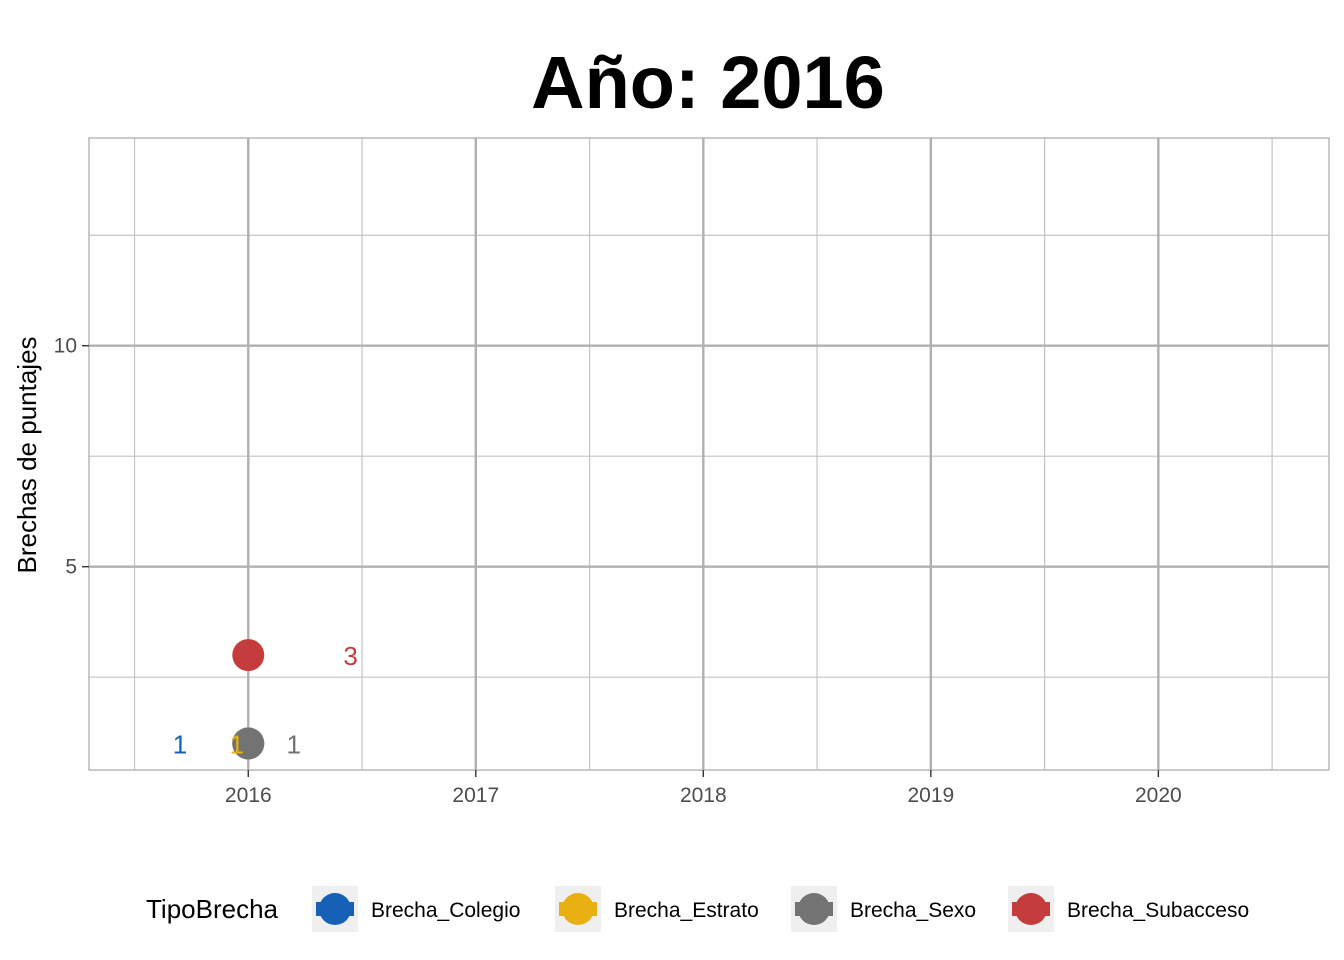  Describe the element at coordinates (212, 909) in the screenshot. I see `legend-title: TipoBrecha` at that location.